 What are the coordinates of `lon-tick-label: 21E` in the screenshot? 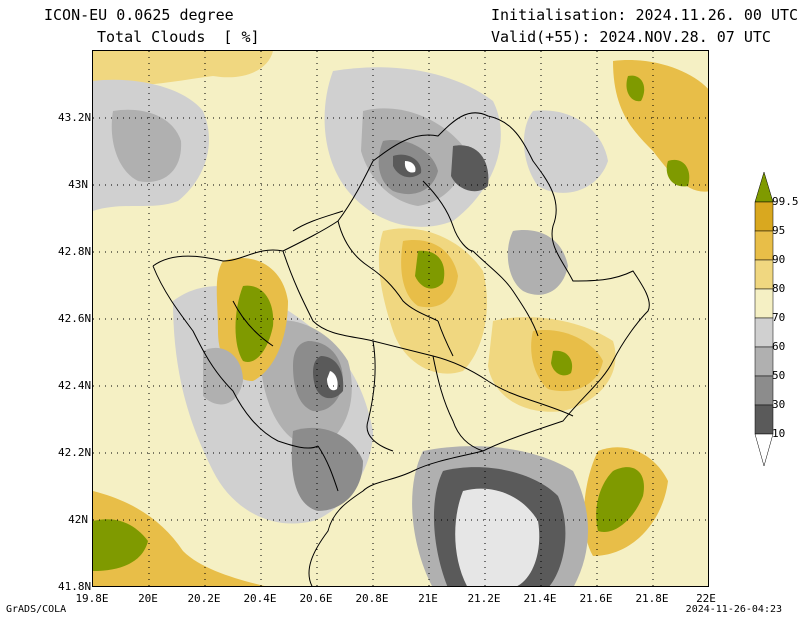 It's located at (428, 598).